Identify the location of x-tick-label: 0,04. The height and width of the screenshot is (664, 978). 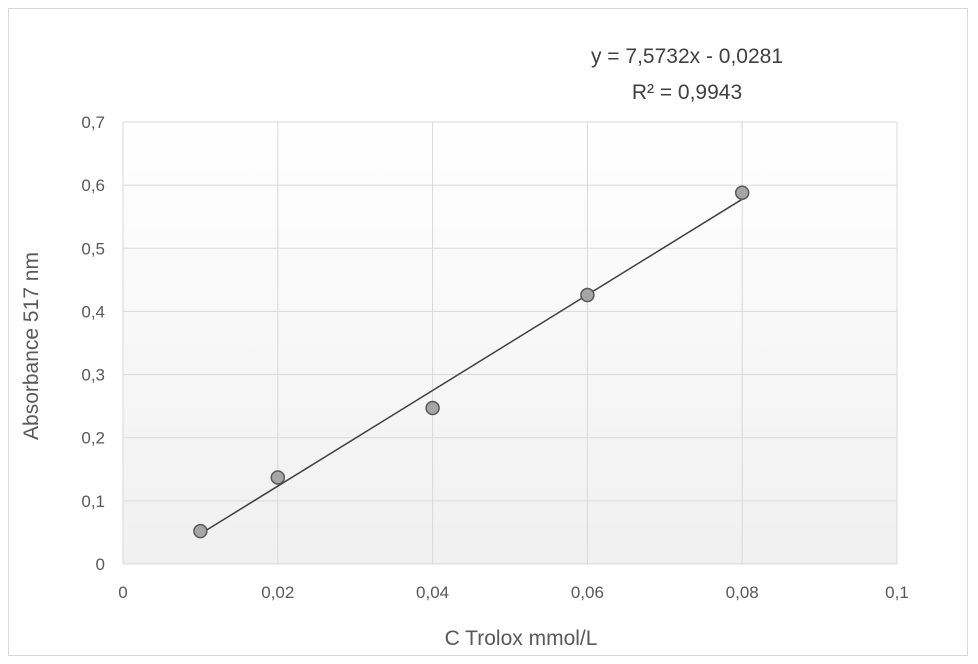
(432, 592).